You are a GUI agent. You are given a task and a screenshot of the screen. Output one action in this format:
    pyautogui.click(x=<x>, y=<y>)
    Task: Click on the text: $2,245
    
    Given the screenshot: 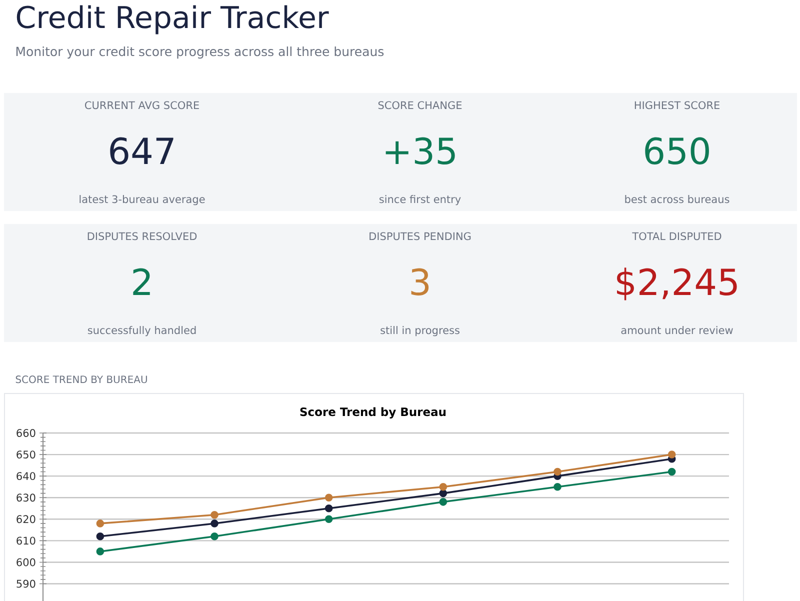 What is the action you would take?
    pyautogui.click(x=677, y=284)
    